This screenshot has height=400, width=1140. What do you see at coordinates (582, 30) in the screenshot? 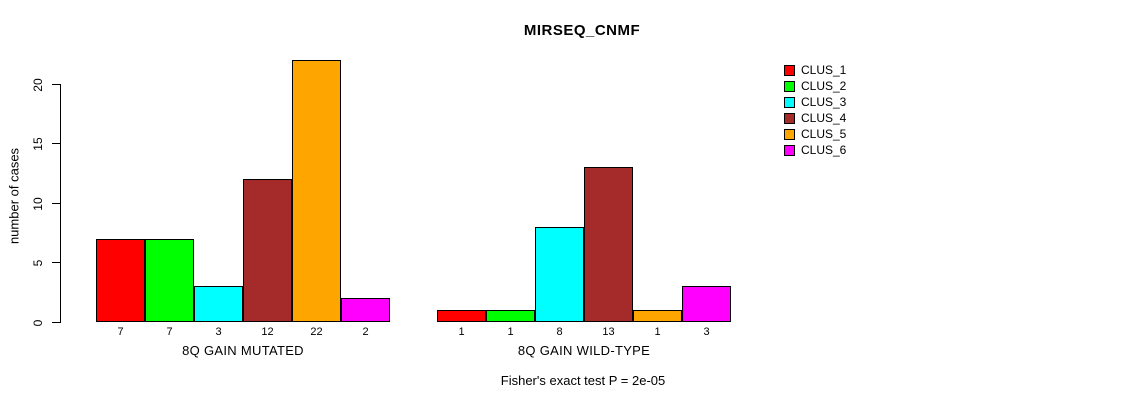
I see `chart-title: MIRSEQ_CNMF` at bounding box center [582, 30].